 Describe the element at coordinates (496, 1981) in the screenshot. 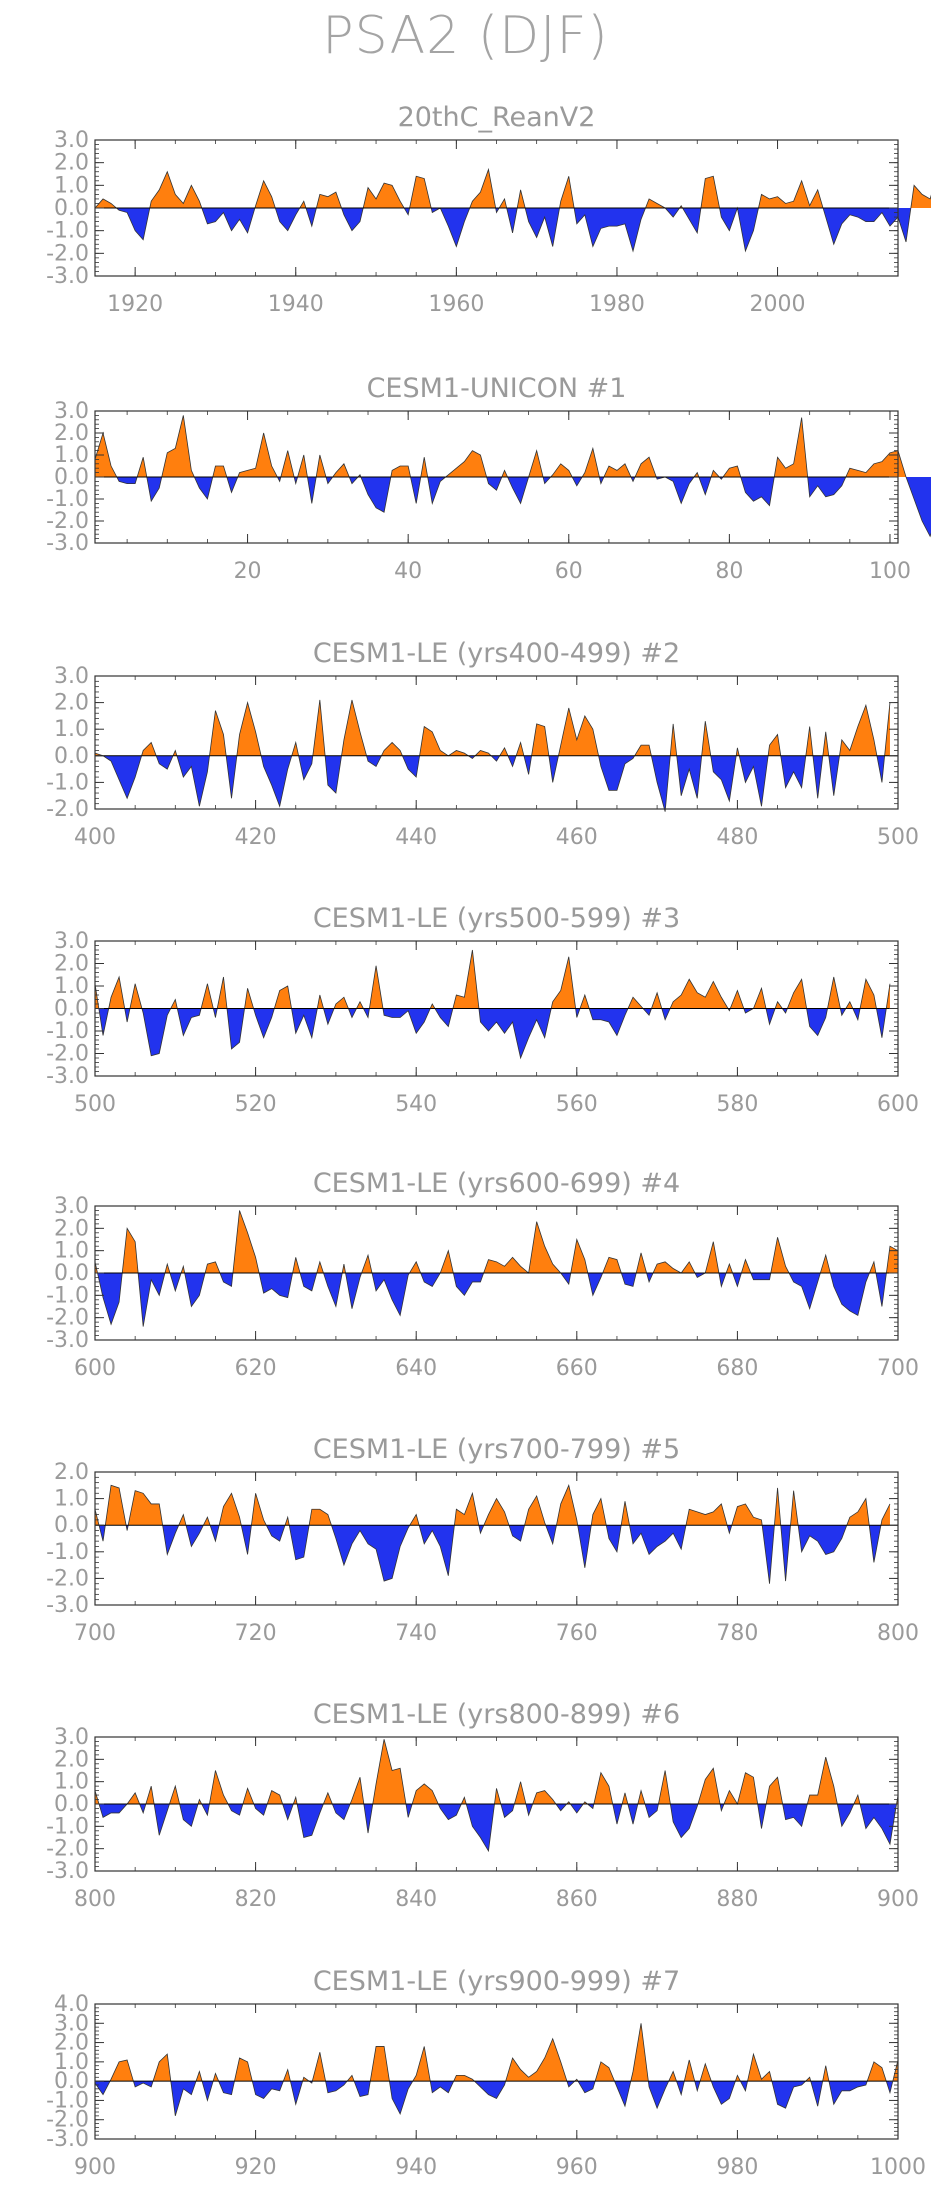

I see `panel-title: CESM1-LE (yrs900-999) #7` at that location.